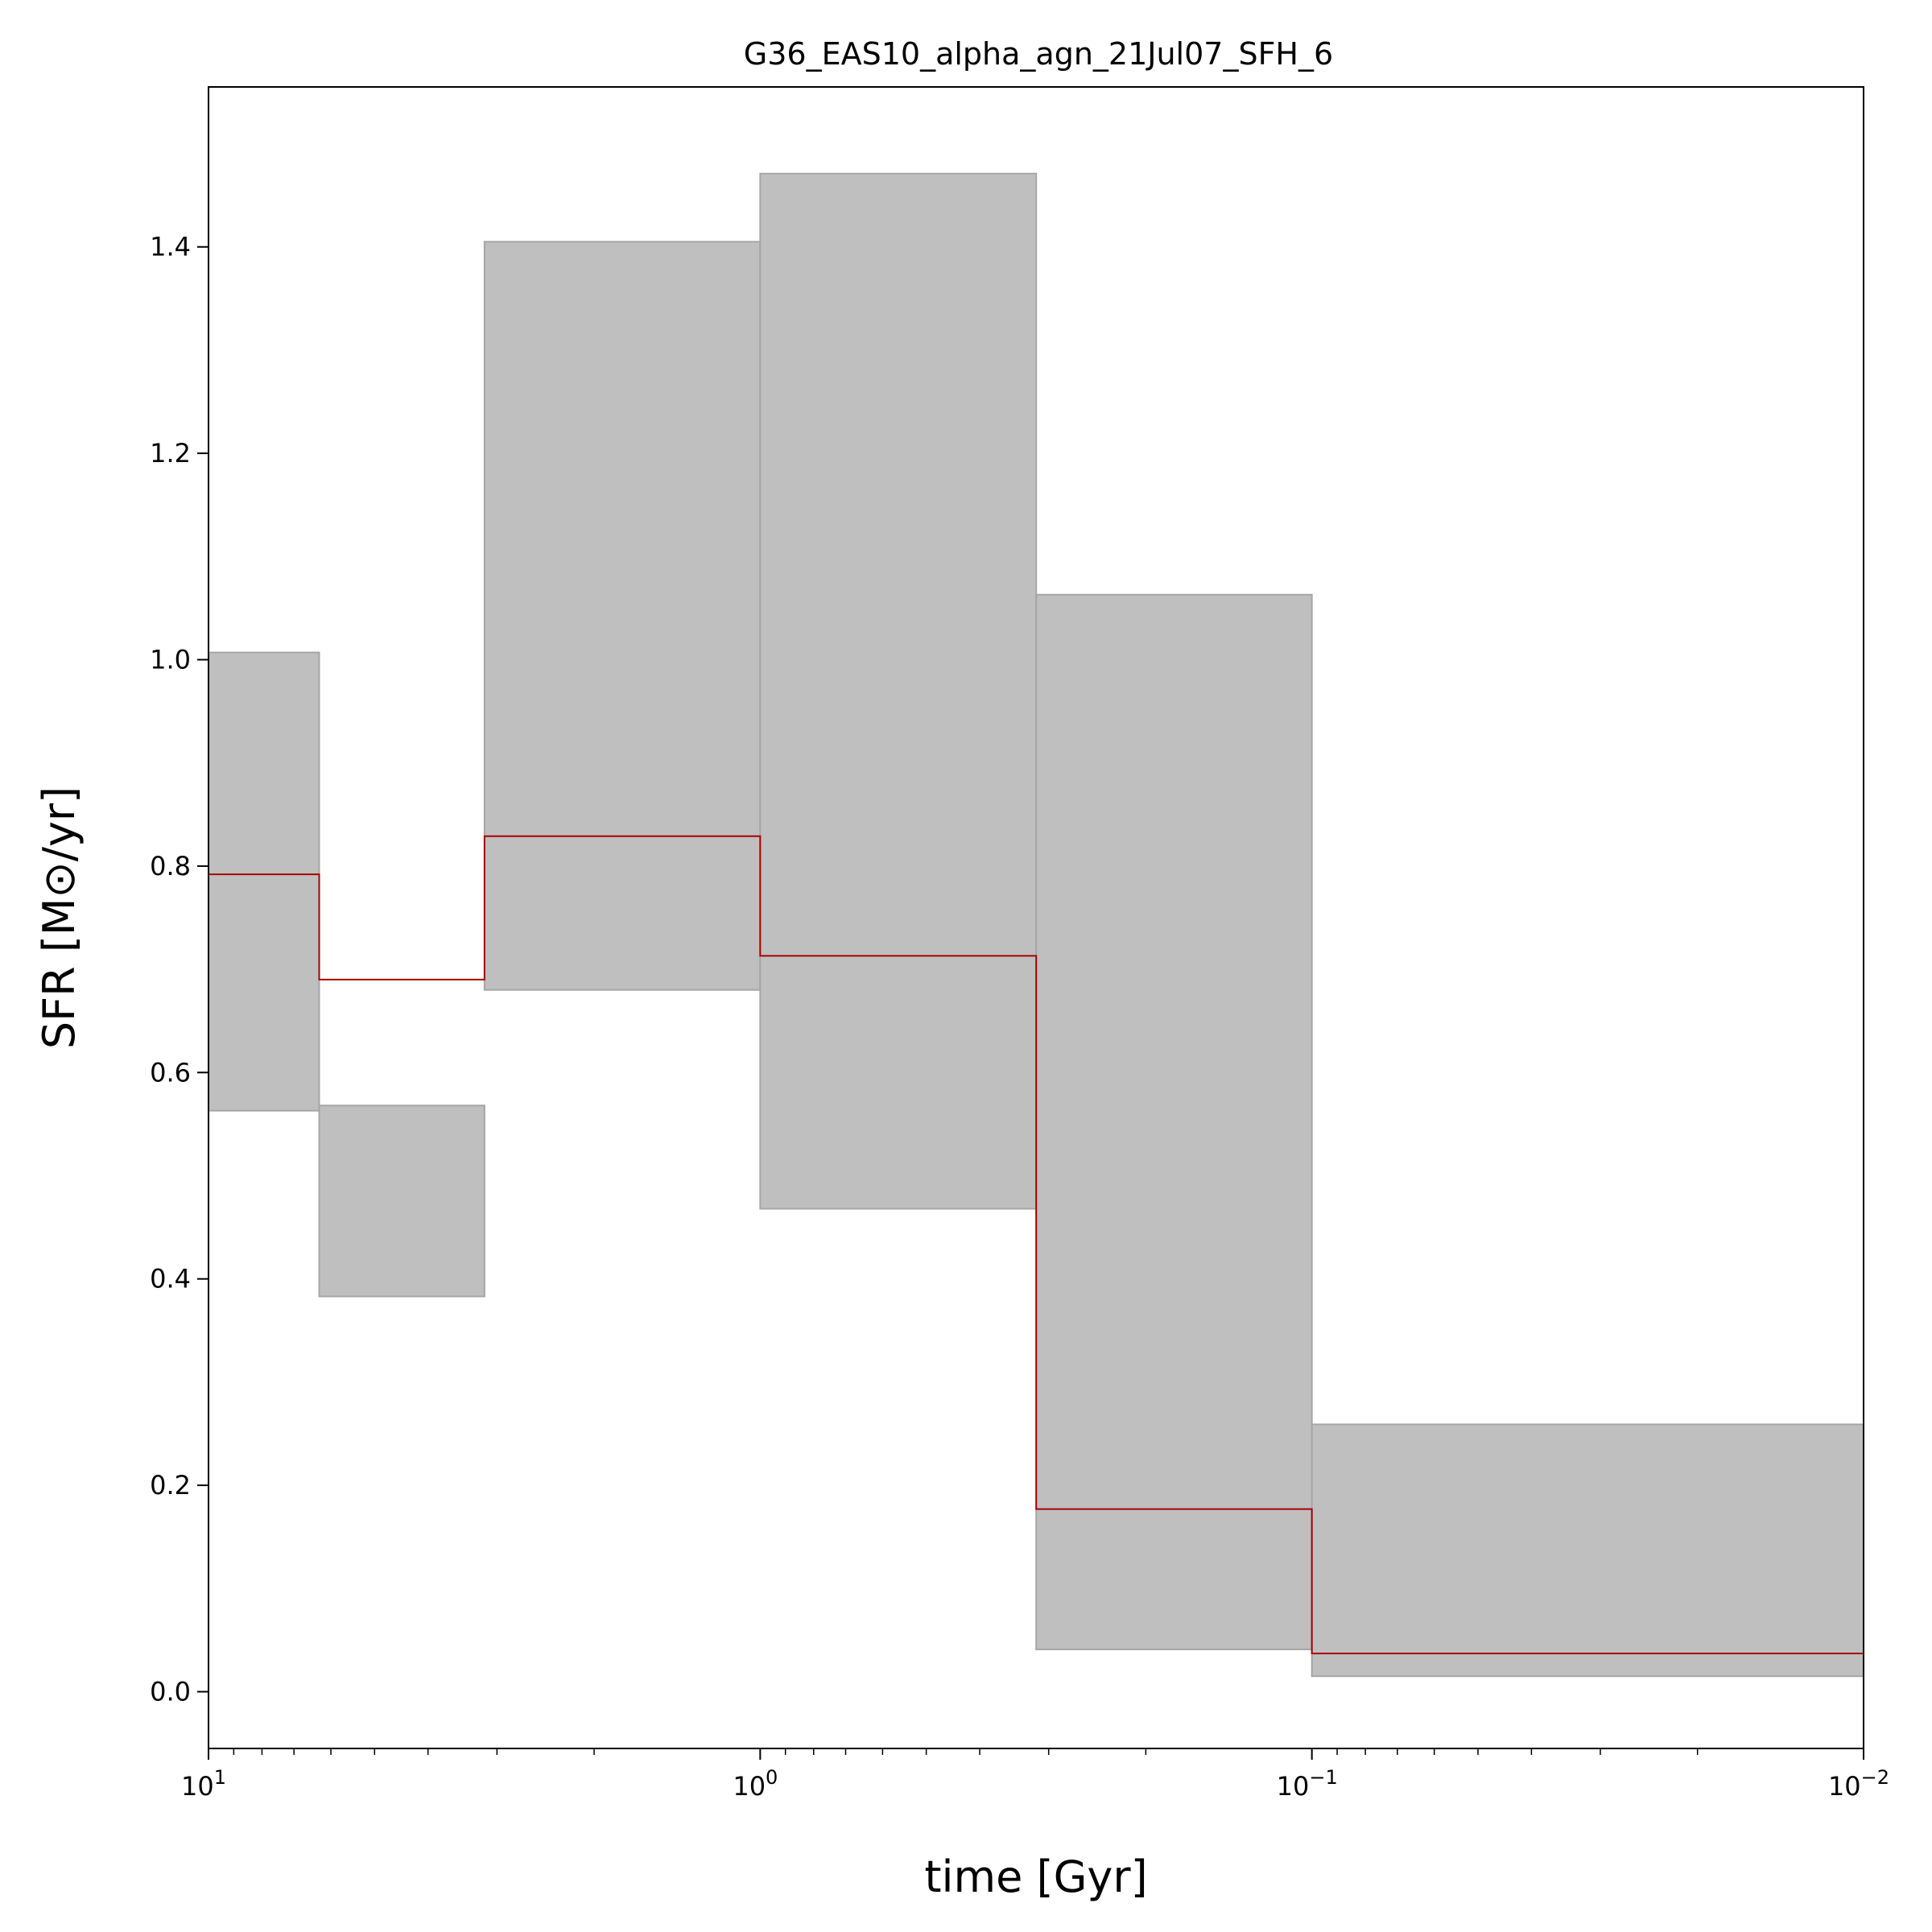 This screenshot has height=1932, width=1932. What do you see at coordinates (1035, 1877) in the screenshot?
I see `x-axis-label: time [Gyr]` at bounding box center [1035, 1877].